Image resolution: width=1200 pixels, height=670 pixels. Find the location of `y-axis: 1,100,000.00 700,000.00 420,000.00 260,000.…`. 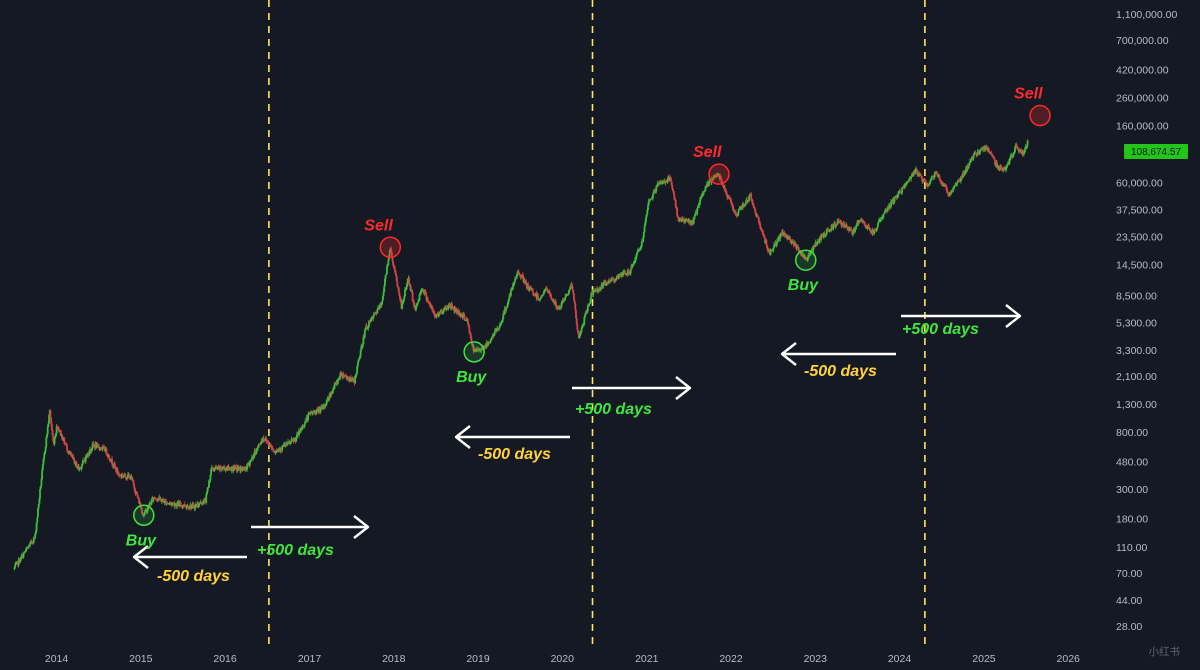

y-axis: 1,100,000.00 700,000.00 420,000.00 260,000.… is located at coordinates (1146, 321).